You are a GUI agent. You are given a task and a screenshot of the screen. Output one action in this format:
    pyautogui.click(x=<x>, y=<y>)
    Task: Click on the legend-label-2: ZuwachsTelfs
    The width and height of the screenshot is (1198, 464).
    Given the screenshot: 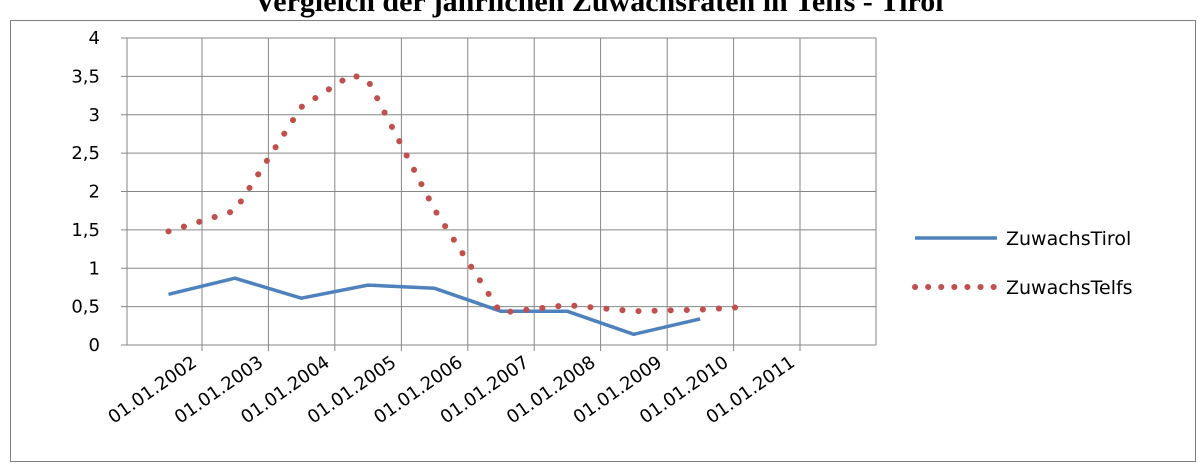 What is the action you would take?
    pyautogui.click(x=1069, y=288)
    